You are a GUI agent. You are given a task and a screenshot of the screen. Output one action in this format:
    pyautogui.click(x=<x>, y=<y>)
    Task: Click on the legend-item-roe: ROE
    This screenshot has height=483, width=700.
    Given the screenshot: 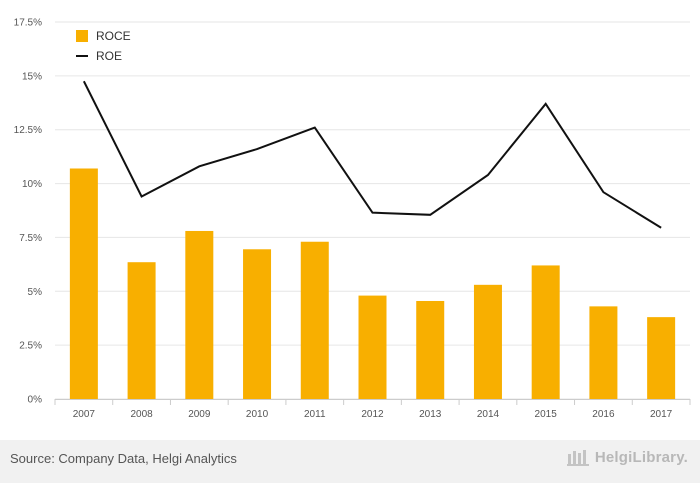 What is the action you would take?
    pyautogui.click(x=99, y=56)
    